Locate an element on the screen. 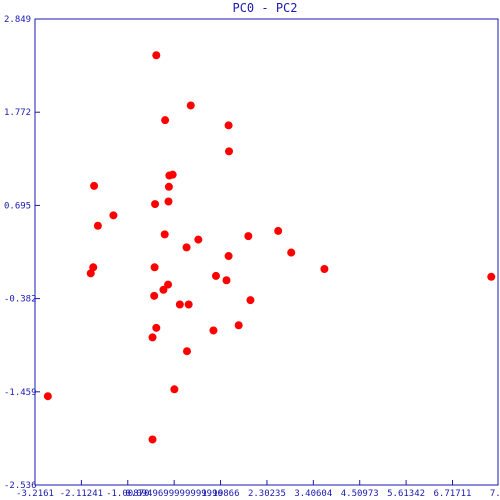 This screenshot has width=500, height=500. y-tick-label: -2.536 is located at coordinates (20, 486).